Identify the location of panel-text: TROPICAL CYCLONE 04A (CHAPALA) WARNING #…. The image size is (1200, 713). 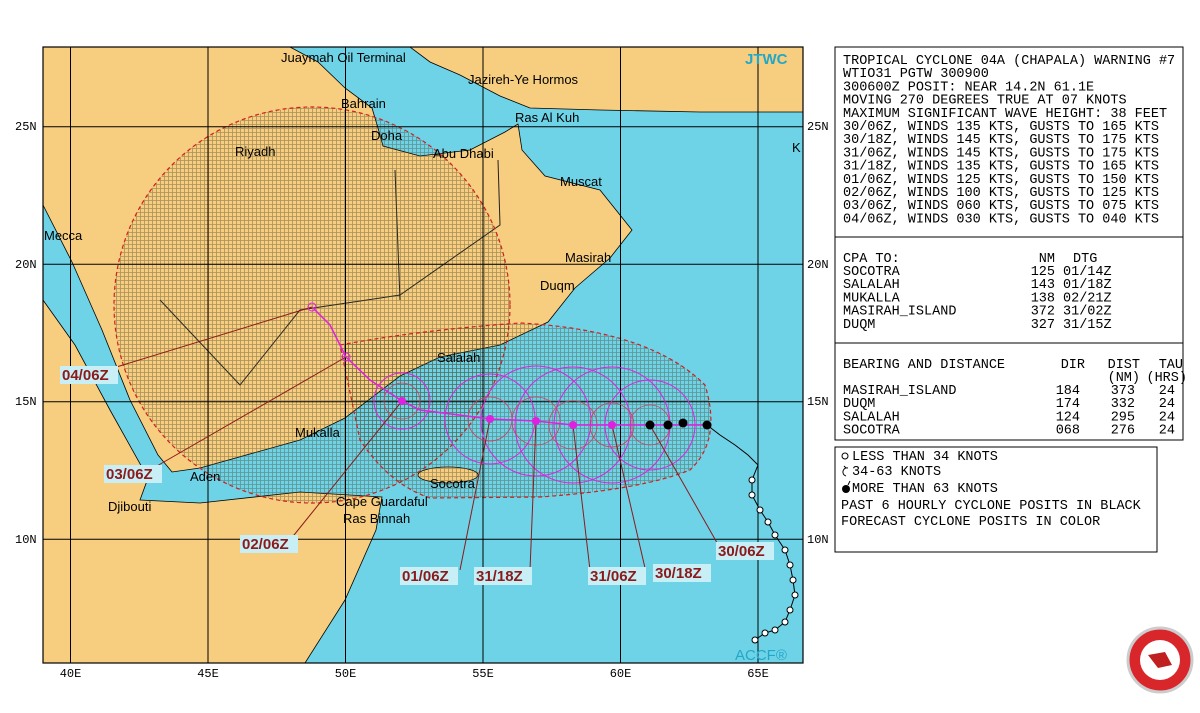
(1009, 61).